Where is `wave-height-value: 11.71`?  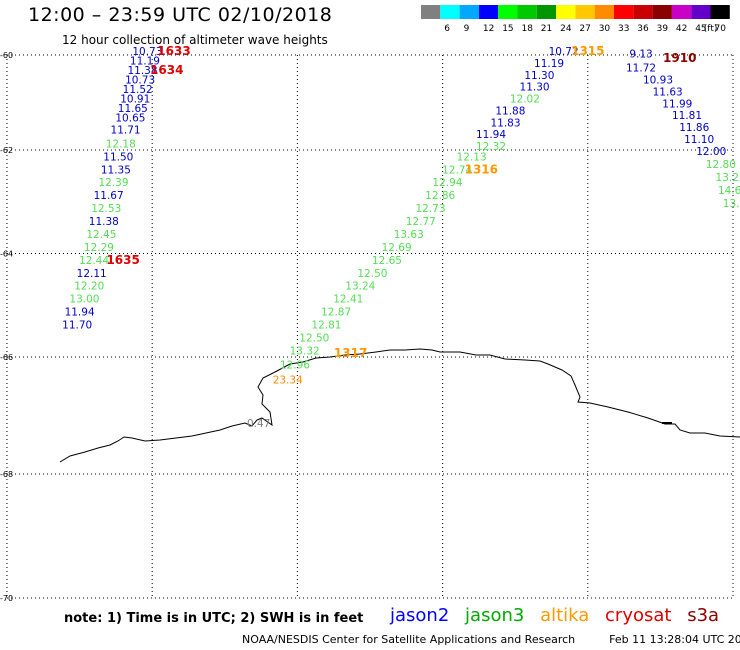 wave-height-value: 11.71 is located at coordinates (126, 130).